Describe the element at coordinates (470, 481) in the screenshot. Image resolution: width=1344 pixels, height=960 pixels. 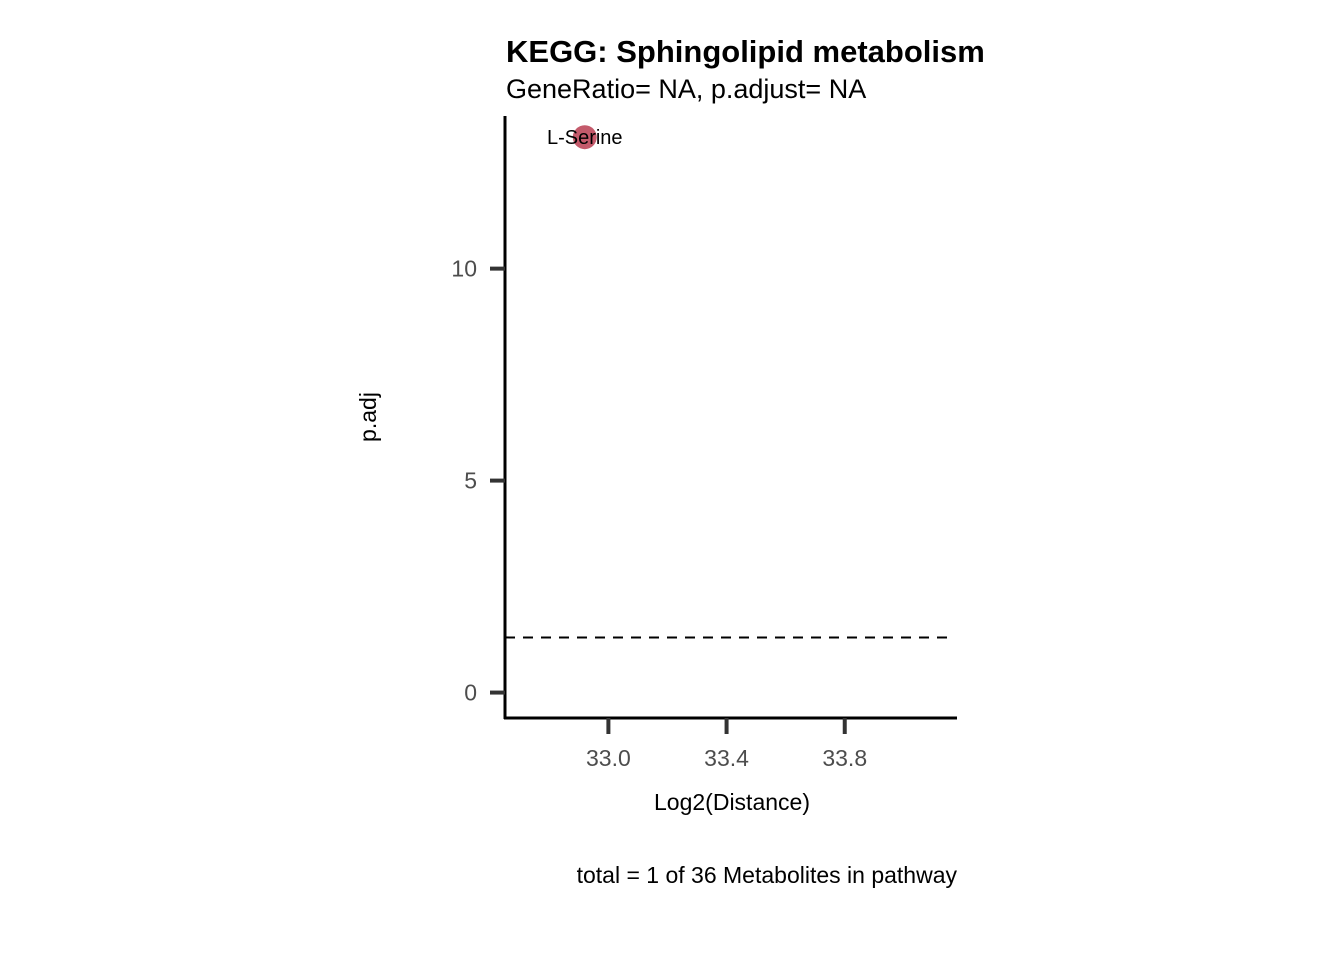
I see `y-tick-label: 5` at that location.